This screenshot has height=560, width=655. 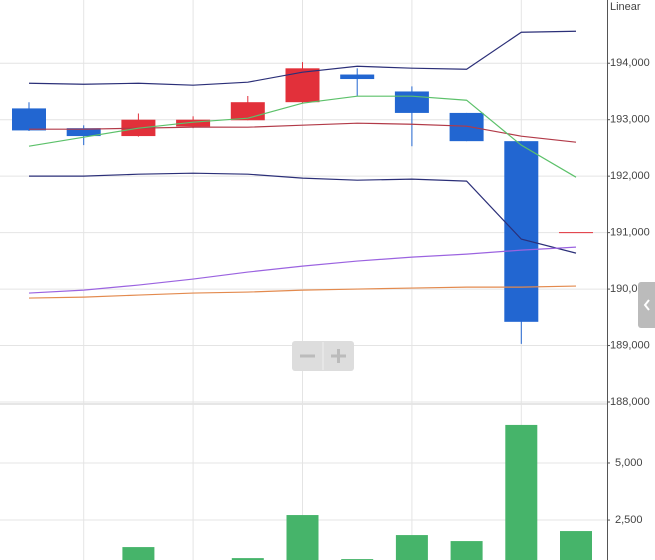 What do you see at coordinates (630, 345) in the screenshot?
I see `y-tick-label: 189,000` at bounding box center [630, 345].